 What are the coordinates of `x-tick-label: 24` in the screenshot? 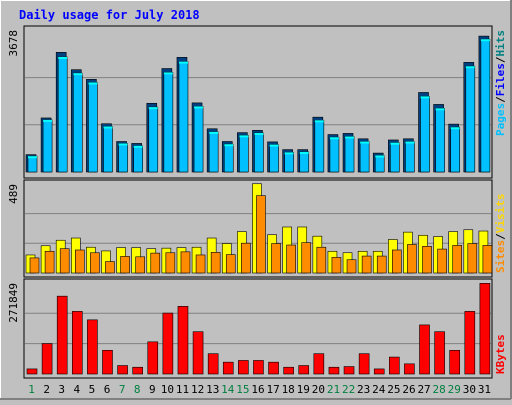 It's located at (379, 389).